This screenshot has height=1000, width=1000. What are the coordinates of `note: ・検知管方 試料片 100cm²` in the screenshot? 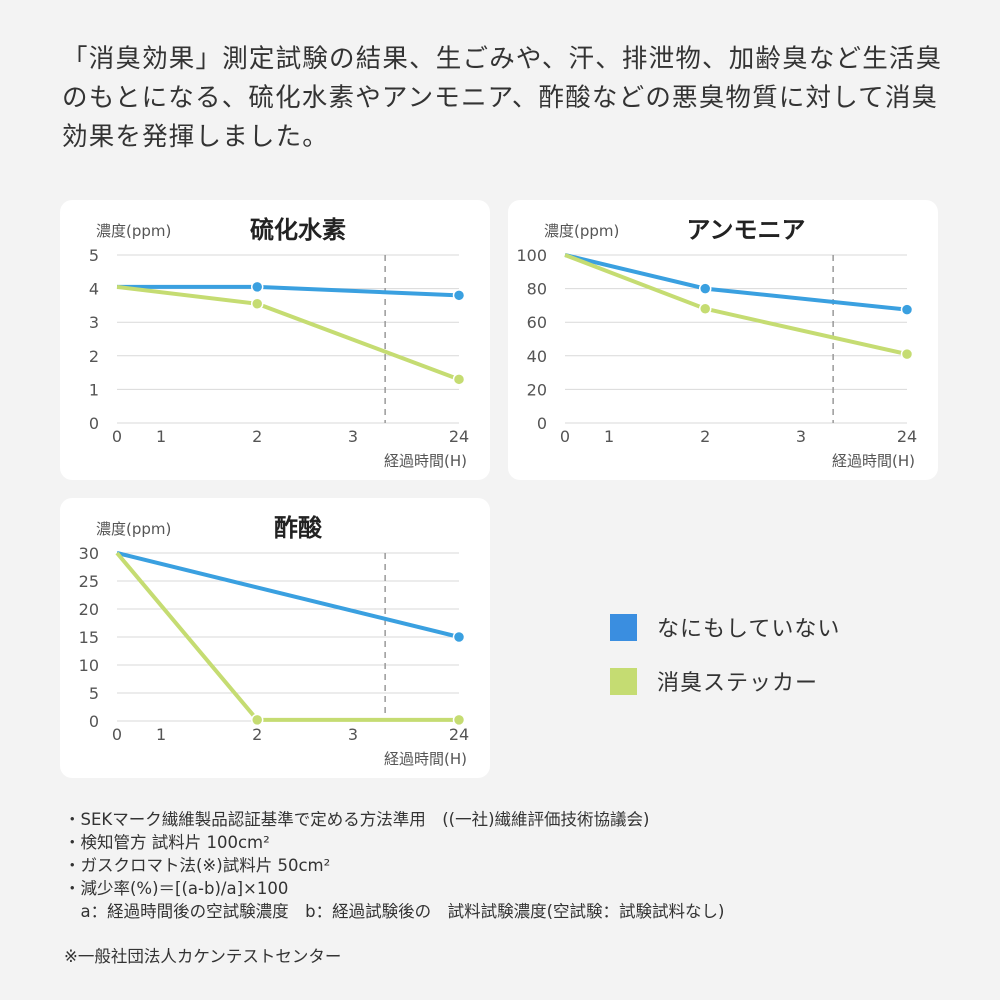 It's located at (167, 842).